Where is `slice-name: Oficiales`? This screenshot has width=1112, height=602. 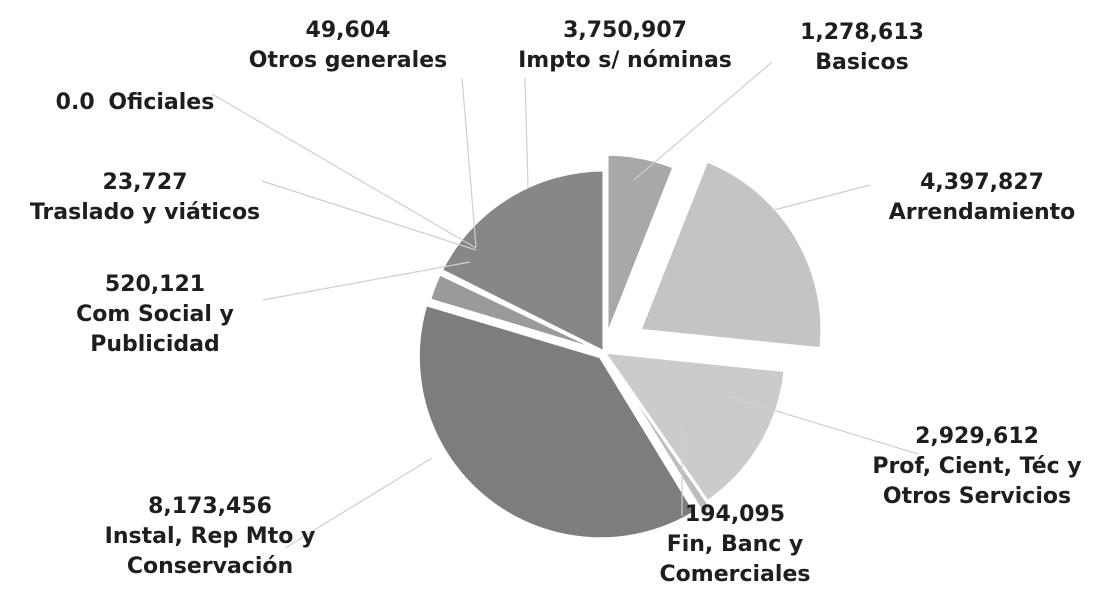 slice-name: Oficiales is located at coordinates (161, 102).